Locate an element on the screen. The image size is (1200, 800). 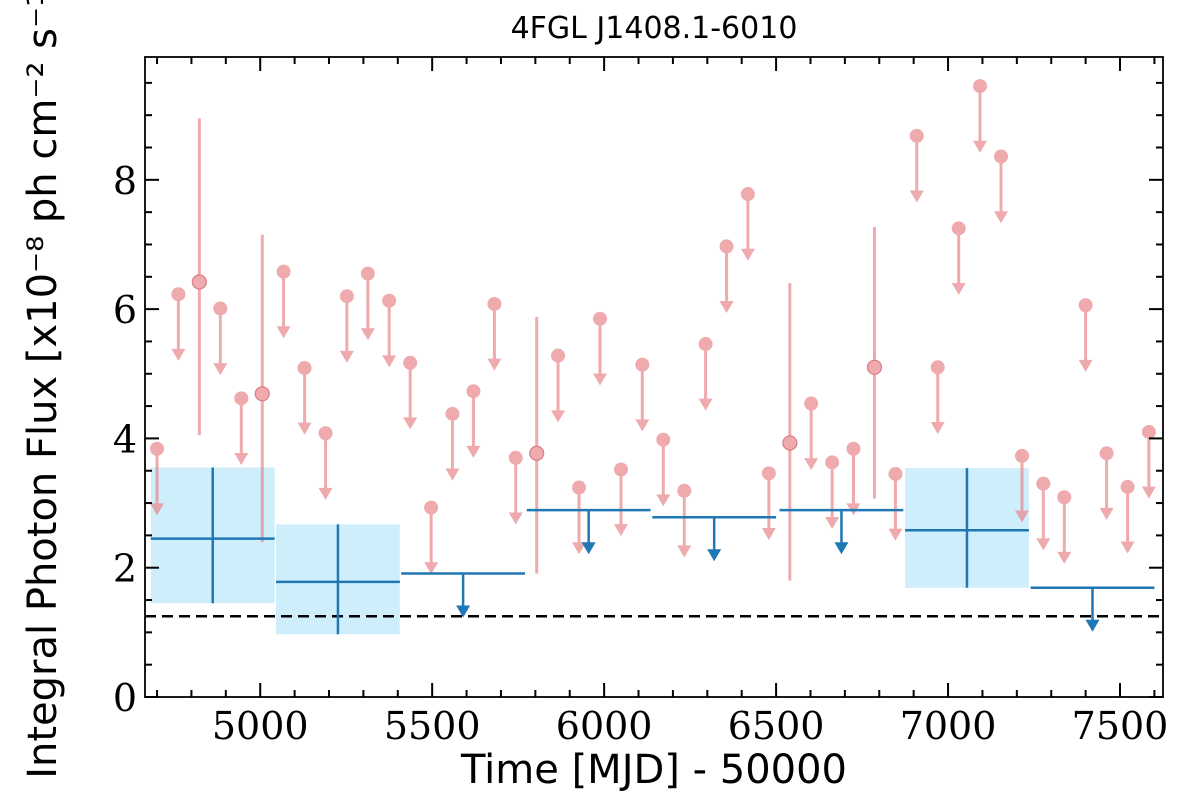
y-tick-label: 4 is located at coordinates (125, 439).